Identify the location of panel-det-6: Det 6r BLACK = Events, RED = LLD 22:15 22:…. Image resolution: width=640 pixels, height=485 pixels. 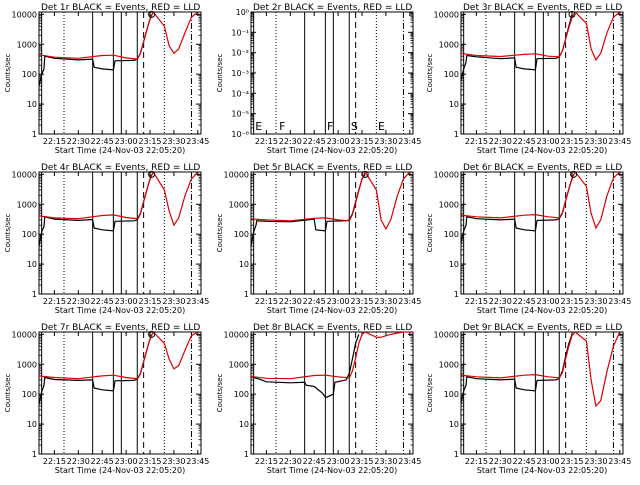
(528, 239).